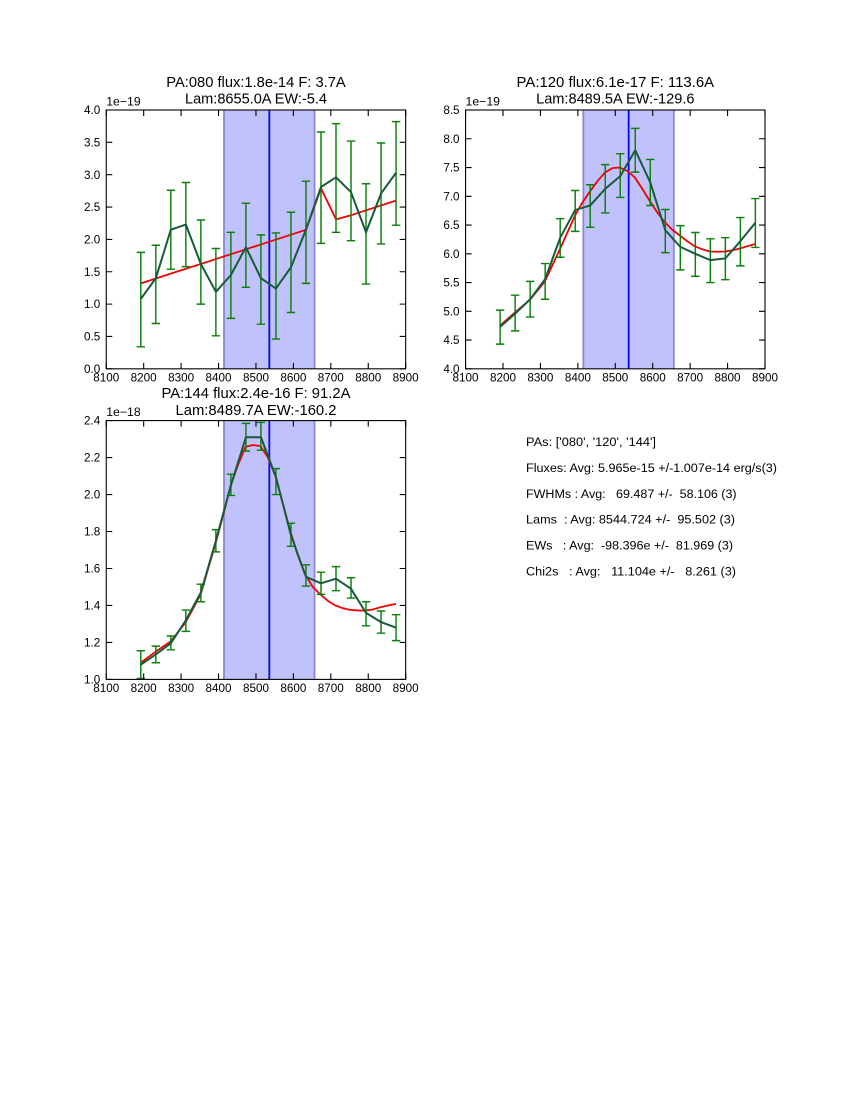  What do you see at coordinates (92, 337) in the screenshot?
I see `svg-text: 0.5` at bounding box center [92, 337].